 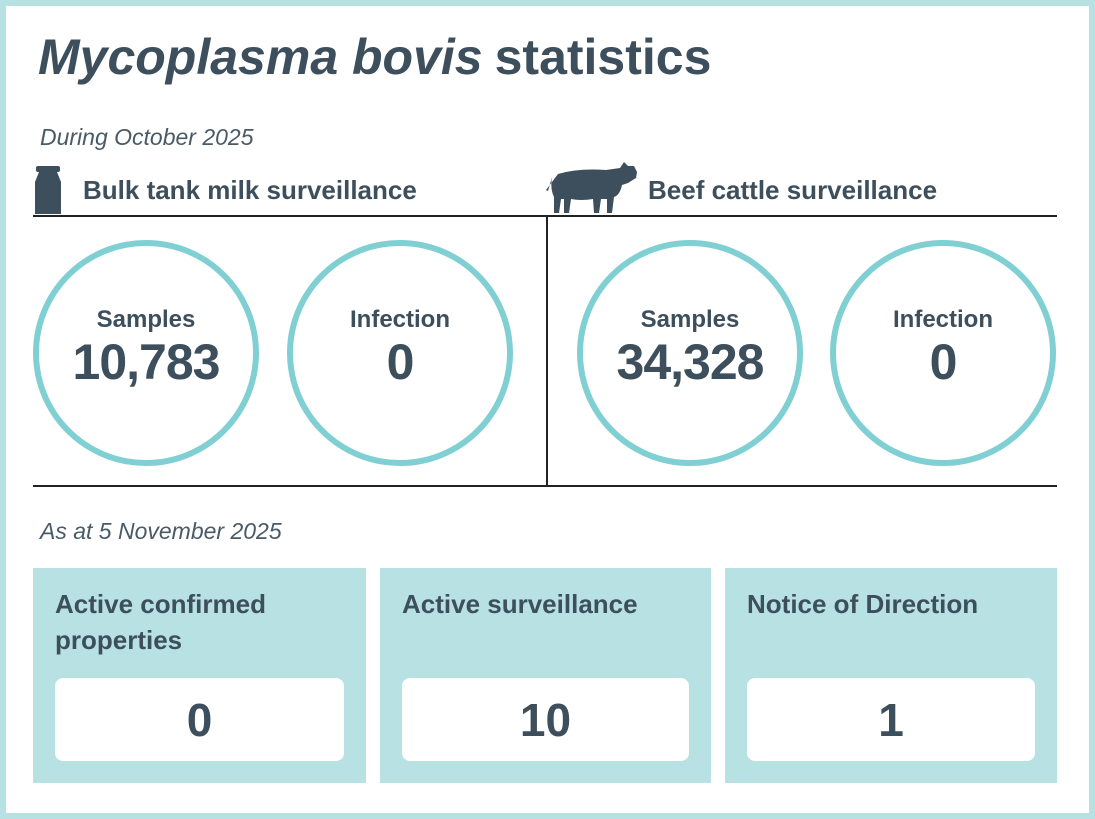 I want to click on title: Mycoplasma bovis statistics, so click(x=374, y=57).